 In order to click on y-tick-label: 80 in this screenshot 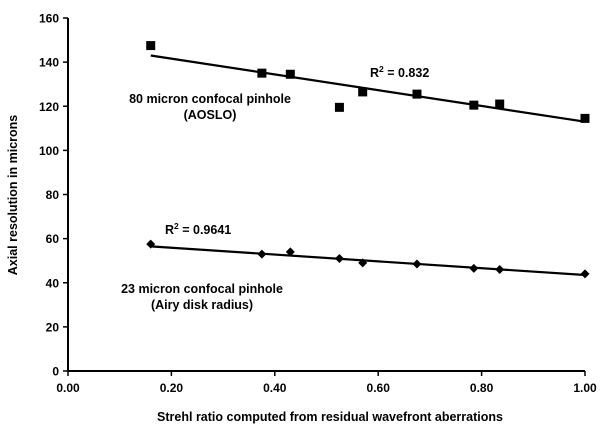, I will do `click(53, 195)`.